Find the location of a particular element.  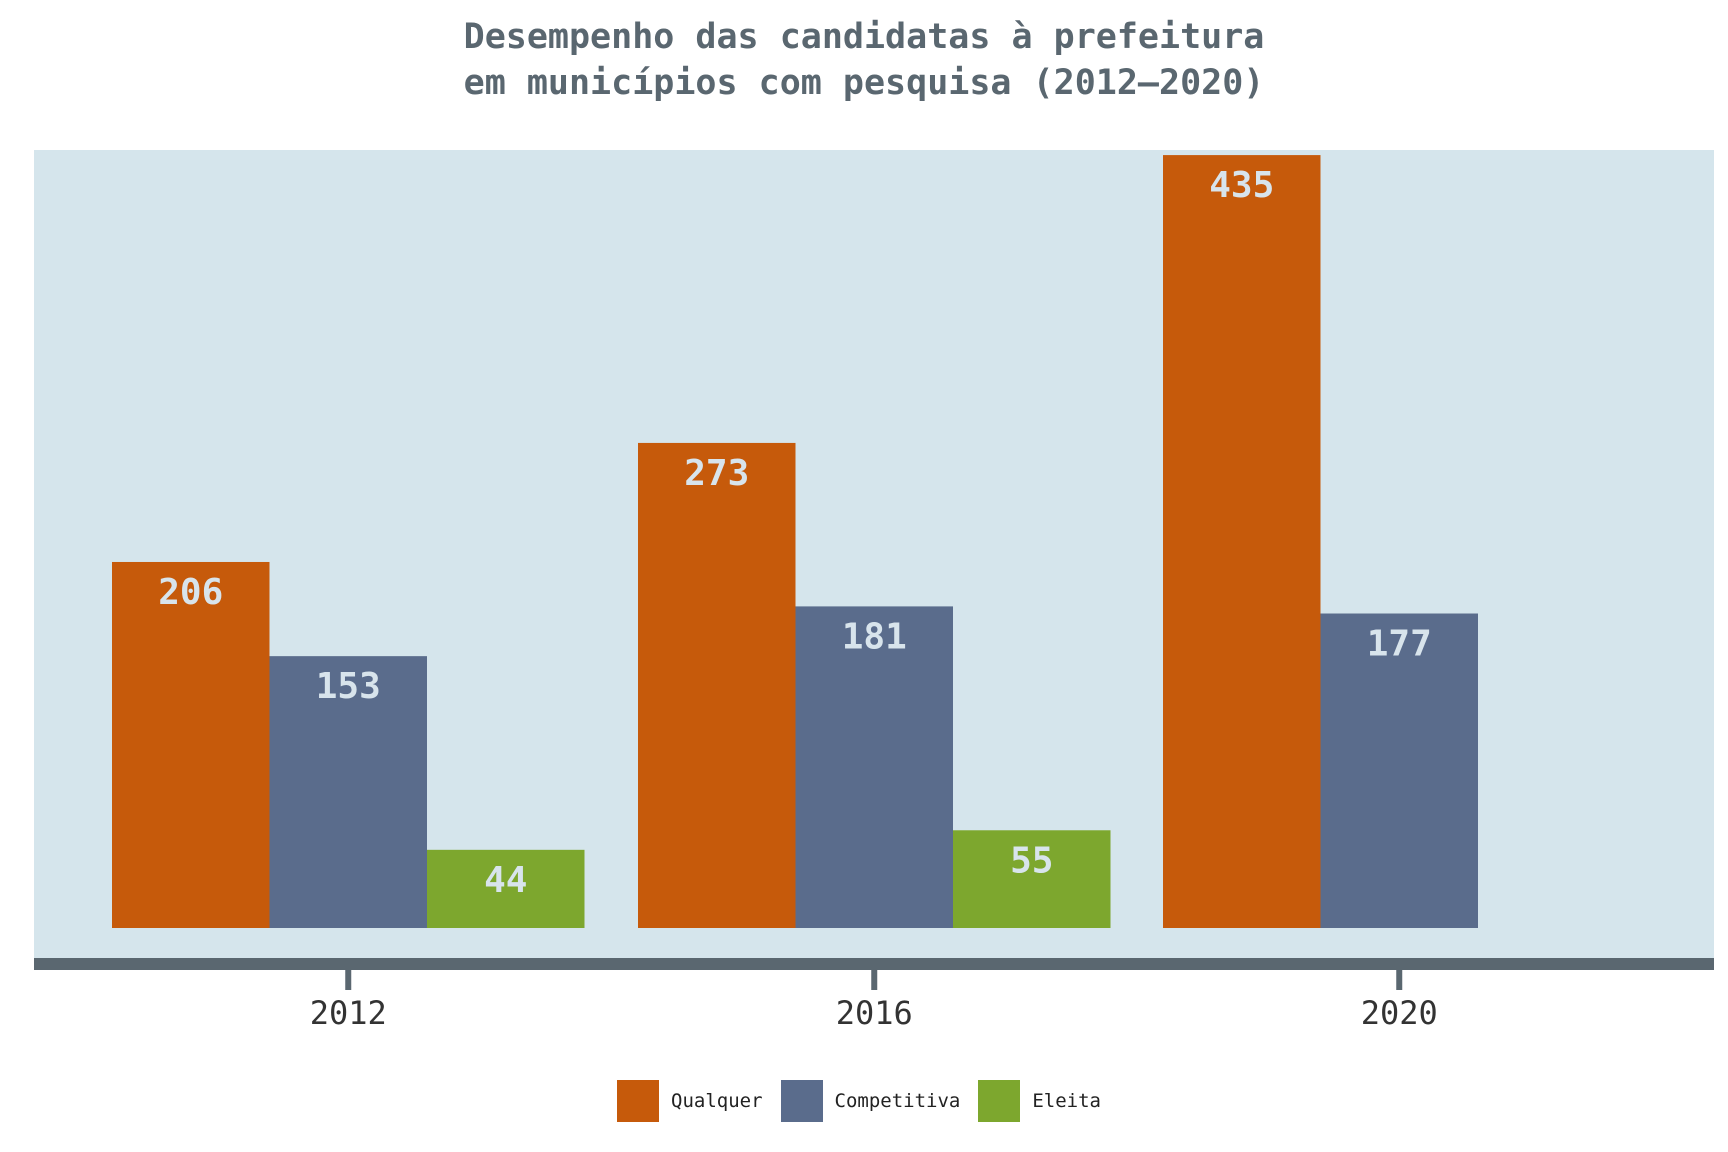

legend-label-eleita: Eleita is located at coordinates (1066, 1101).